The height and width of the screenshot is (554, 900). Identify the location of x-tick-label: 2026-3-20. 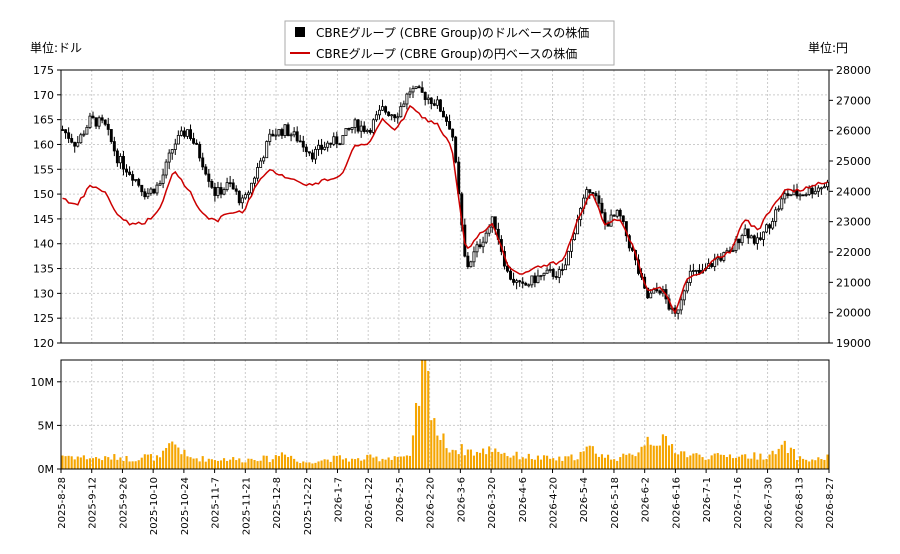
(492, 503).